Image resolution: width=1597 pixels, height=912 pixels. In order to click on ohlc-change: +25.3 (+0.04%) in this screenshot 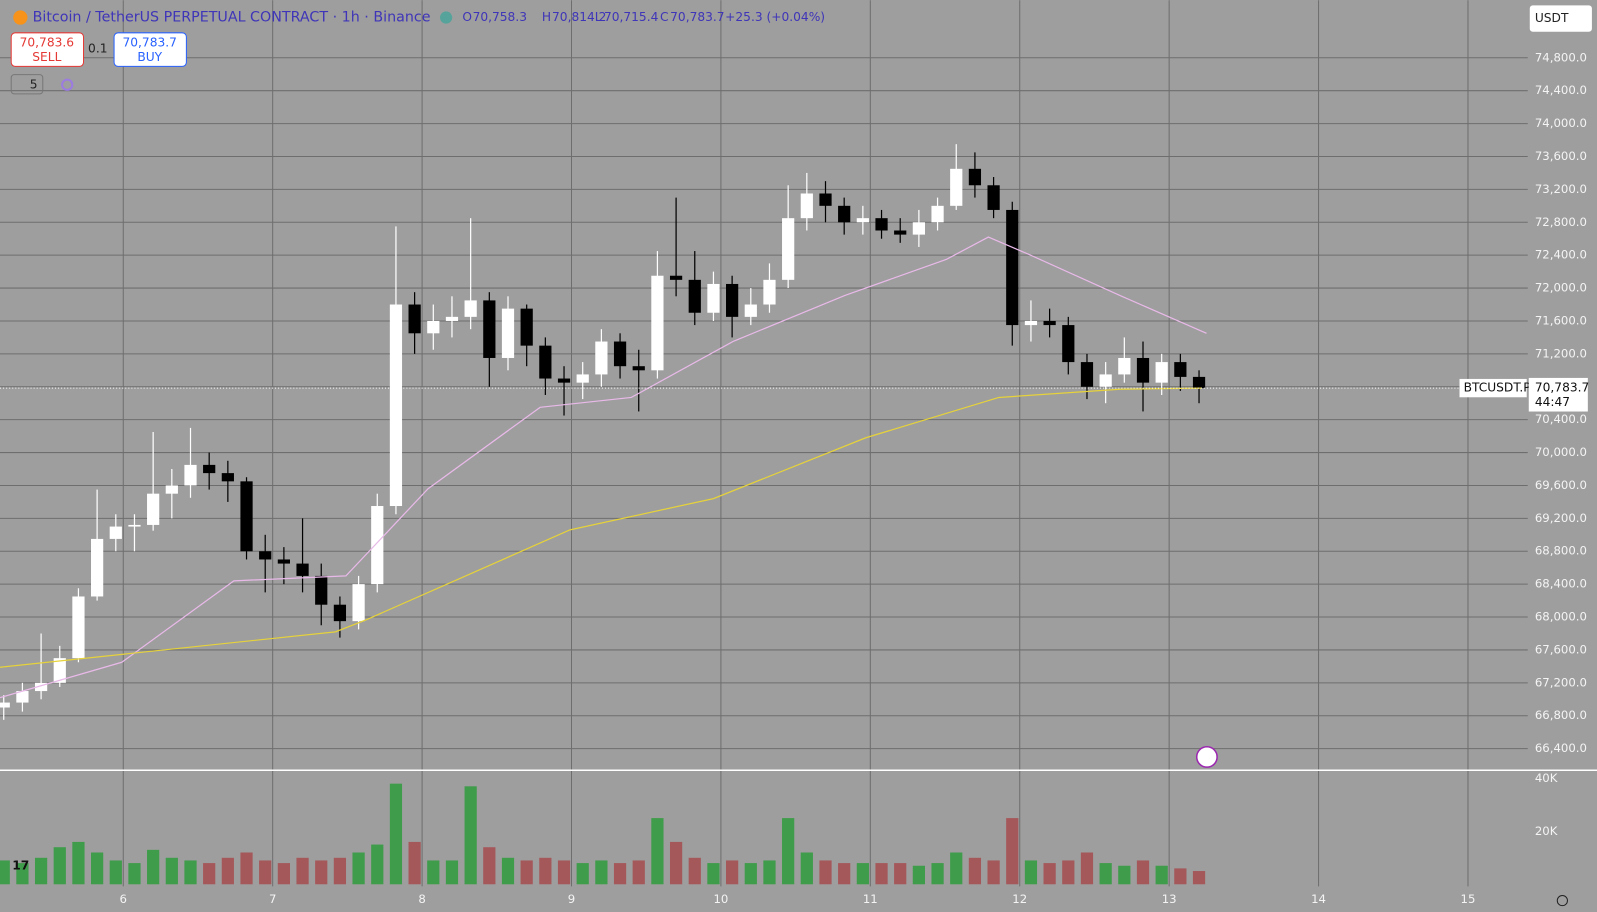, I will do `click(775, 17)`.